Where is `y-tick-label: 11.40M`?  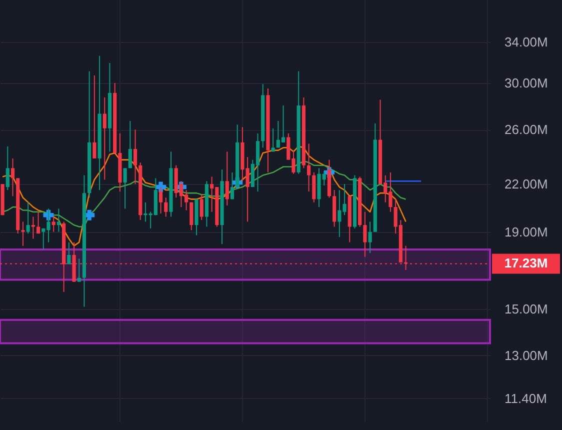 y-tick-label: 11.40M is located at coordinates (525, 398).